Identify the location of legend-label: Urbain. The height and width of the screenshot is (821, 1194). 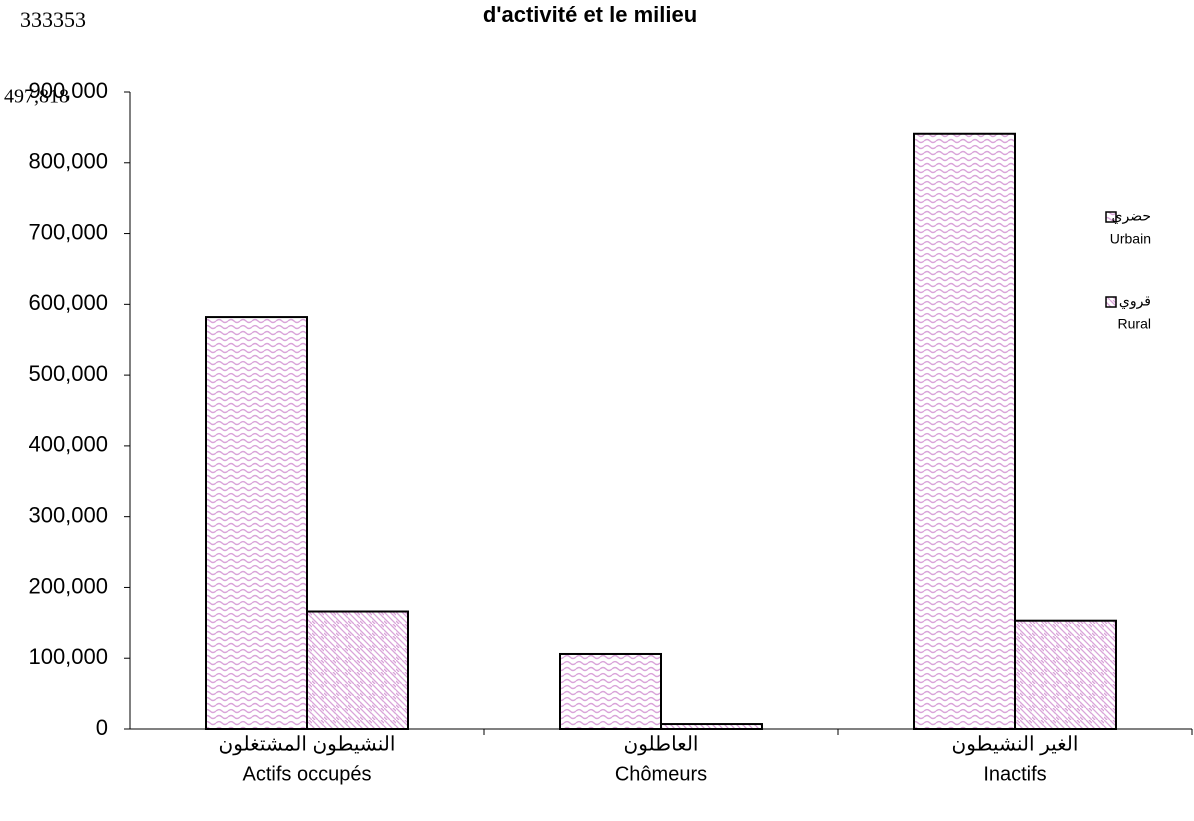
(1130, 239).